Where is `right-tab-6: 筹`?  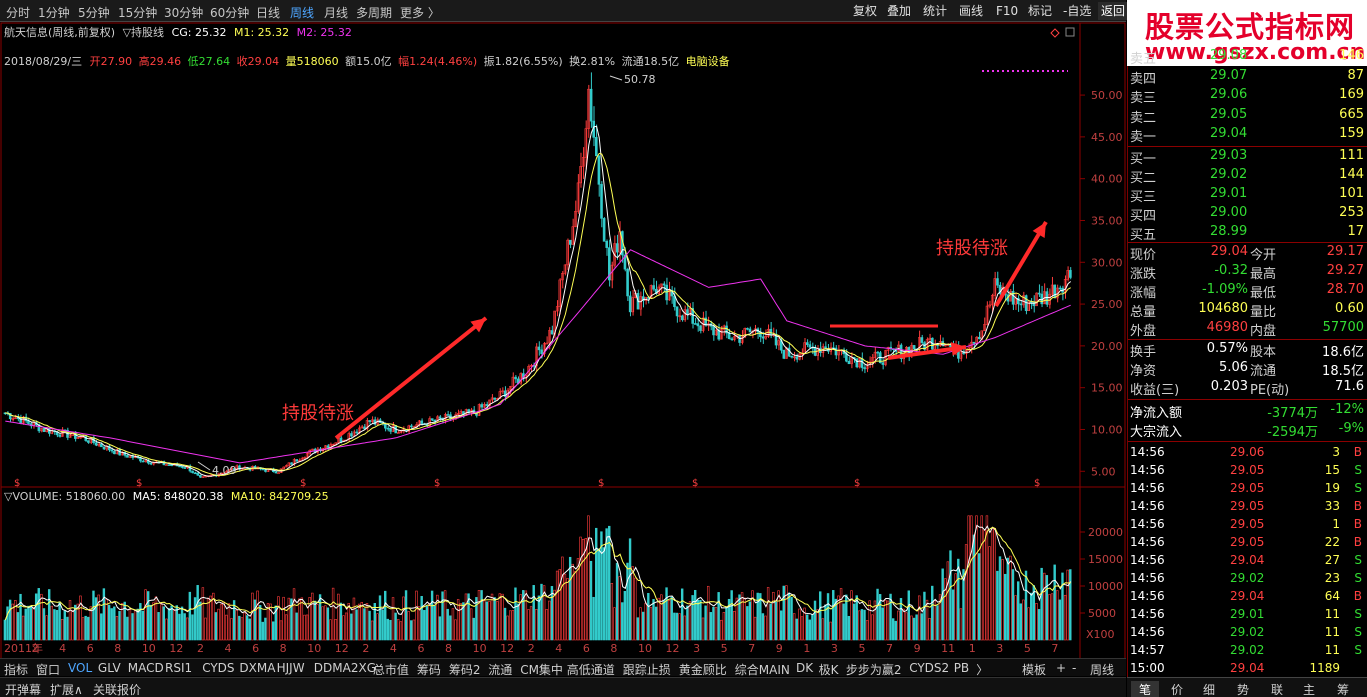
right-tab-6: 筹 is located at coordinates (1343, 690).